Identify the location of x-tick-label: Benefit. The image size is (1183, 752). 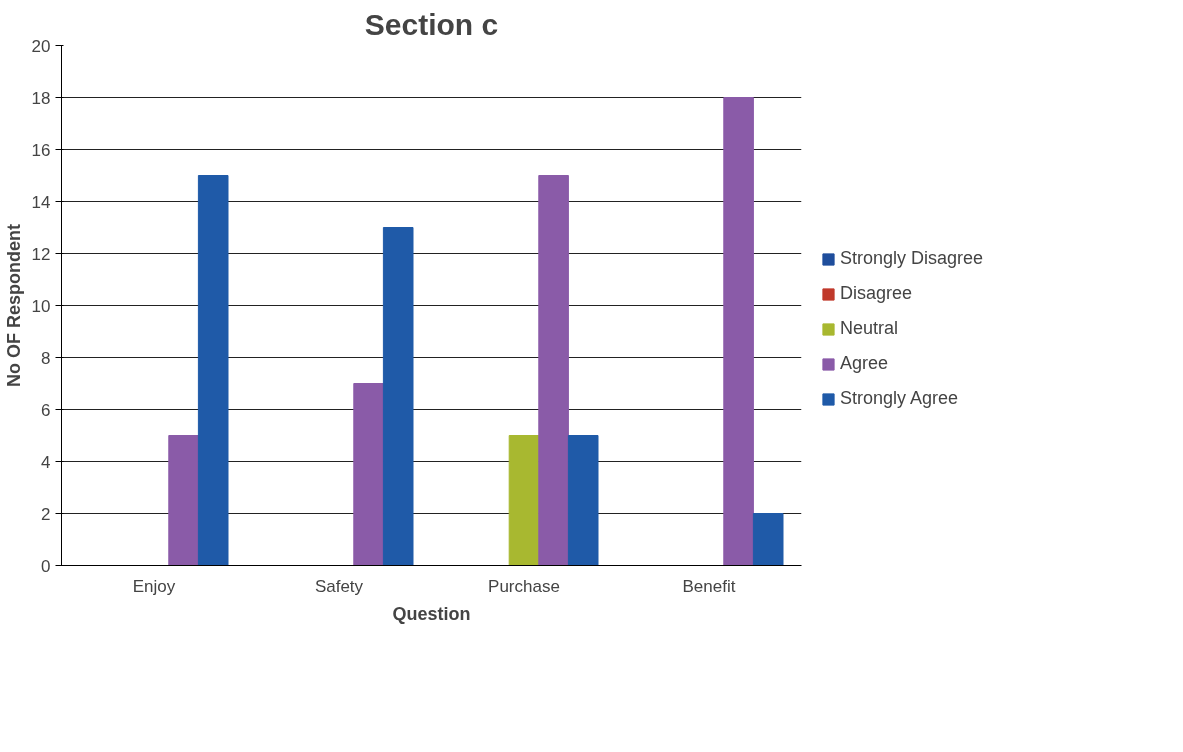
(709, 586).